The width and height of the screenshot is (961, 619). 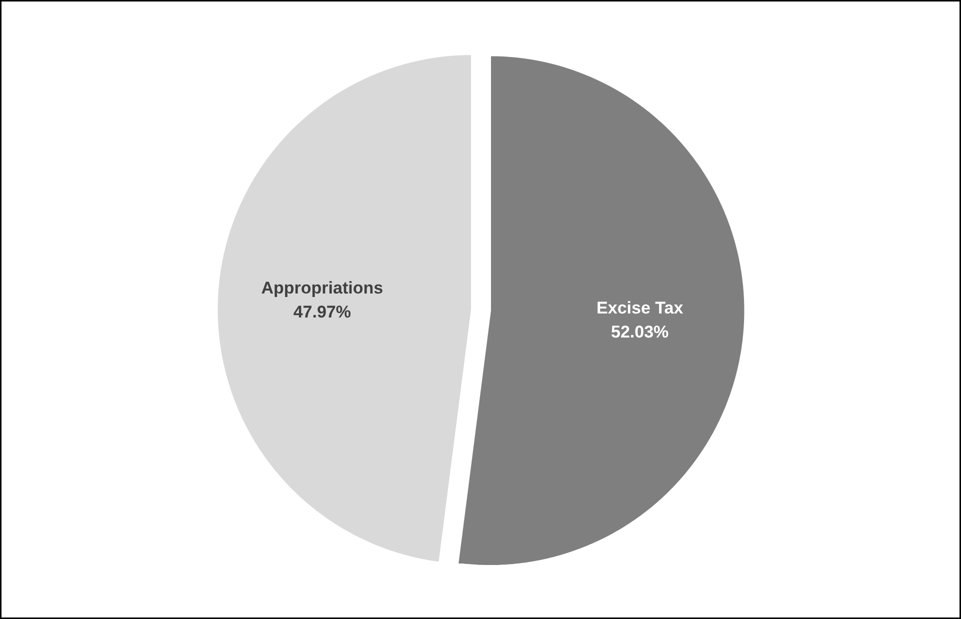 What do you see at coordinates (640, 308) in the screenshot?
I see `slice-label: Excise Tax` at bounding box center [640, 308].